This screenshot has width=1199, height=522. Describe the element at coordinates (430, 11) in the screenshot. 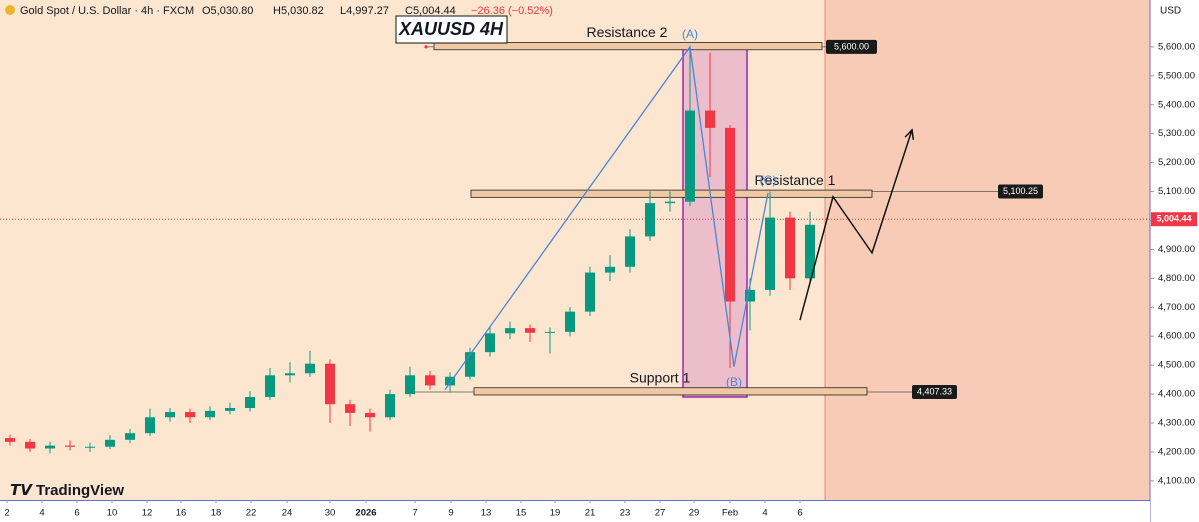

I see `ohlc-close: C5,004.44` at that location.